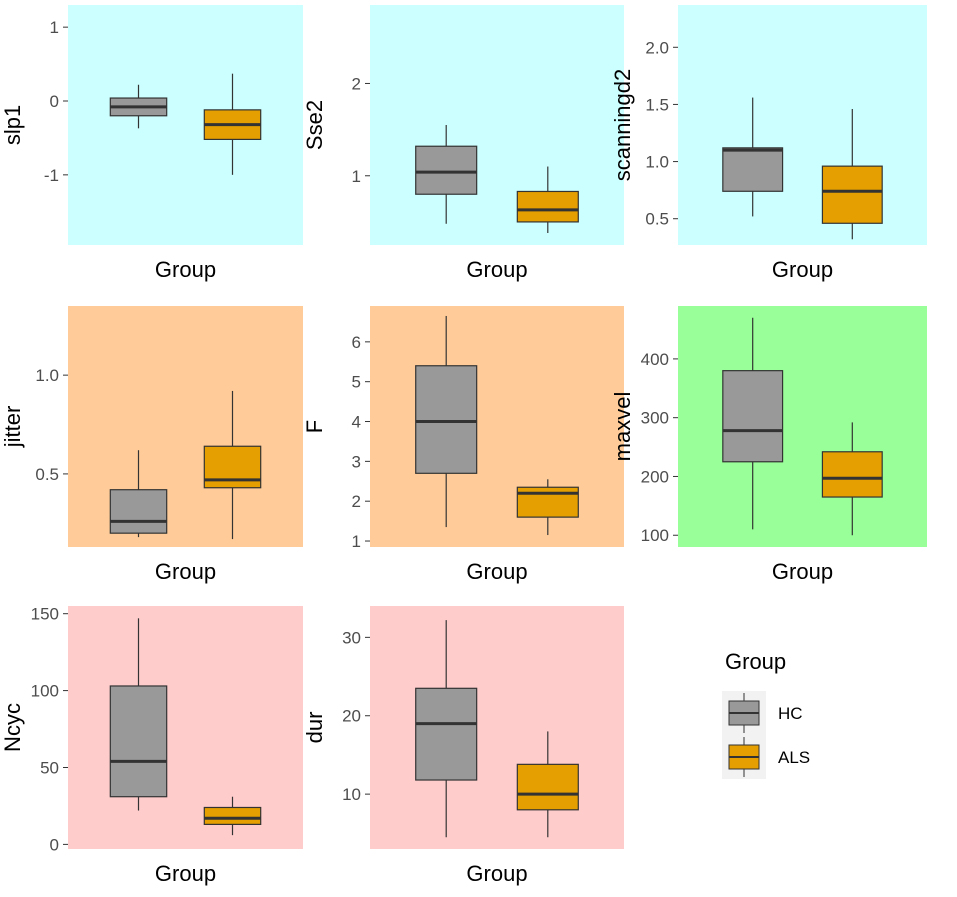 The height and width of the screenshot is (897, 957). I want to click on panel-scanningd2: 0.5 1.0 1.5 2.0 Group scanningd2, so click(768, 143).